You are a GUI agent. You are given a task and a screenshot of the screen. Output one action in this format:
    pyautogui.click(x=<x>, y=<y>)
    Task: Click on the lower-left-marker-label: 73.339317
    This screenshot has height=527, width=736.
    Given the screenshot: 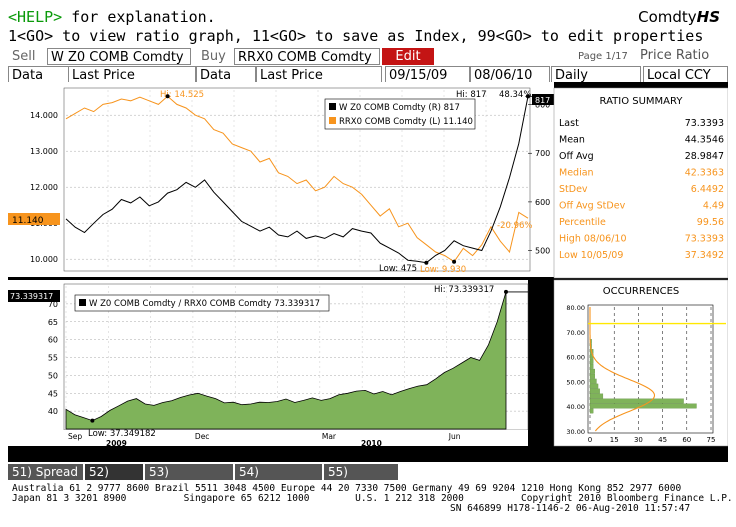 What is the action you would take?
    pyautogui.click(x=31, y=296)
    